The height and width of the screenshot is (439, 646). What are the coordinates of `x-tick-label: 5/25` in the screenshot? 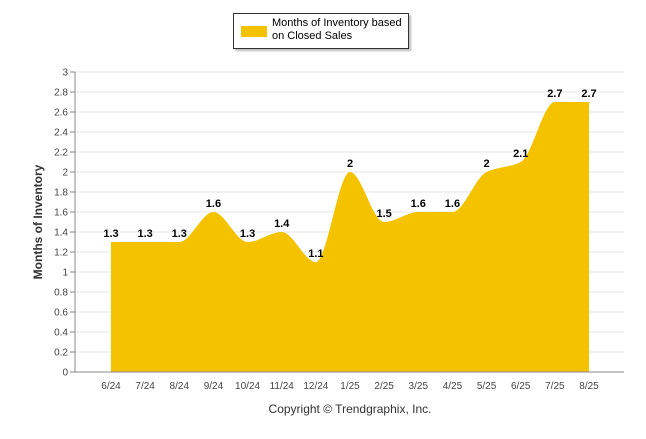 It's located at (487, 386).